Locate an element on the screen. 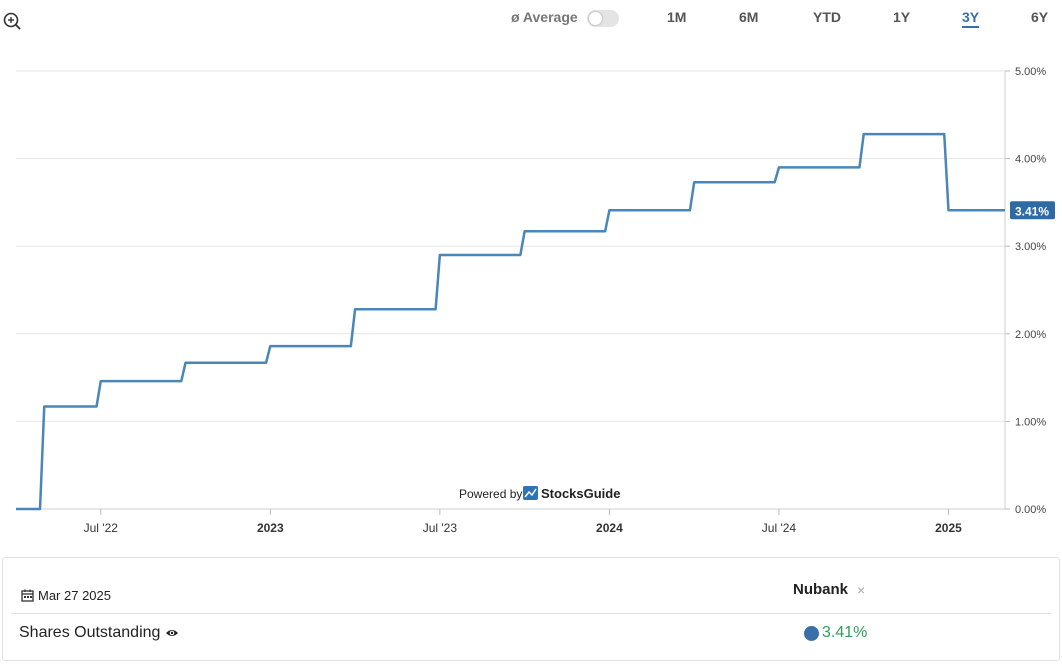 The image size is (1062, 664). stocksguide-watermark: Powered by StocksGuide is located at coordinates (539, 493).